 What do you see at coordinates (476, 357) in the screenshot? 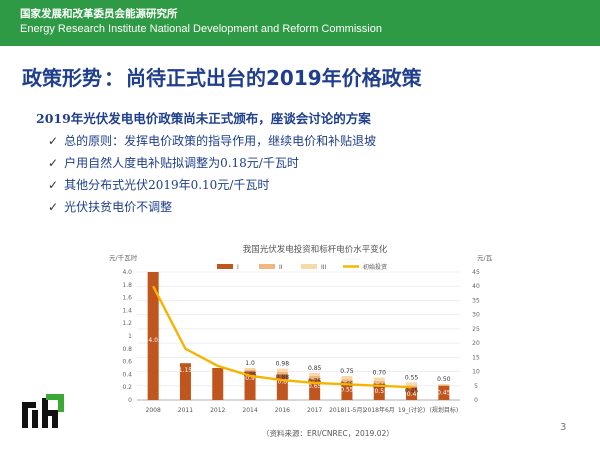
I see `y-tick-right: 15` at bounding box center [476, 357].